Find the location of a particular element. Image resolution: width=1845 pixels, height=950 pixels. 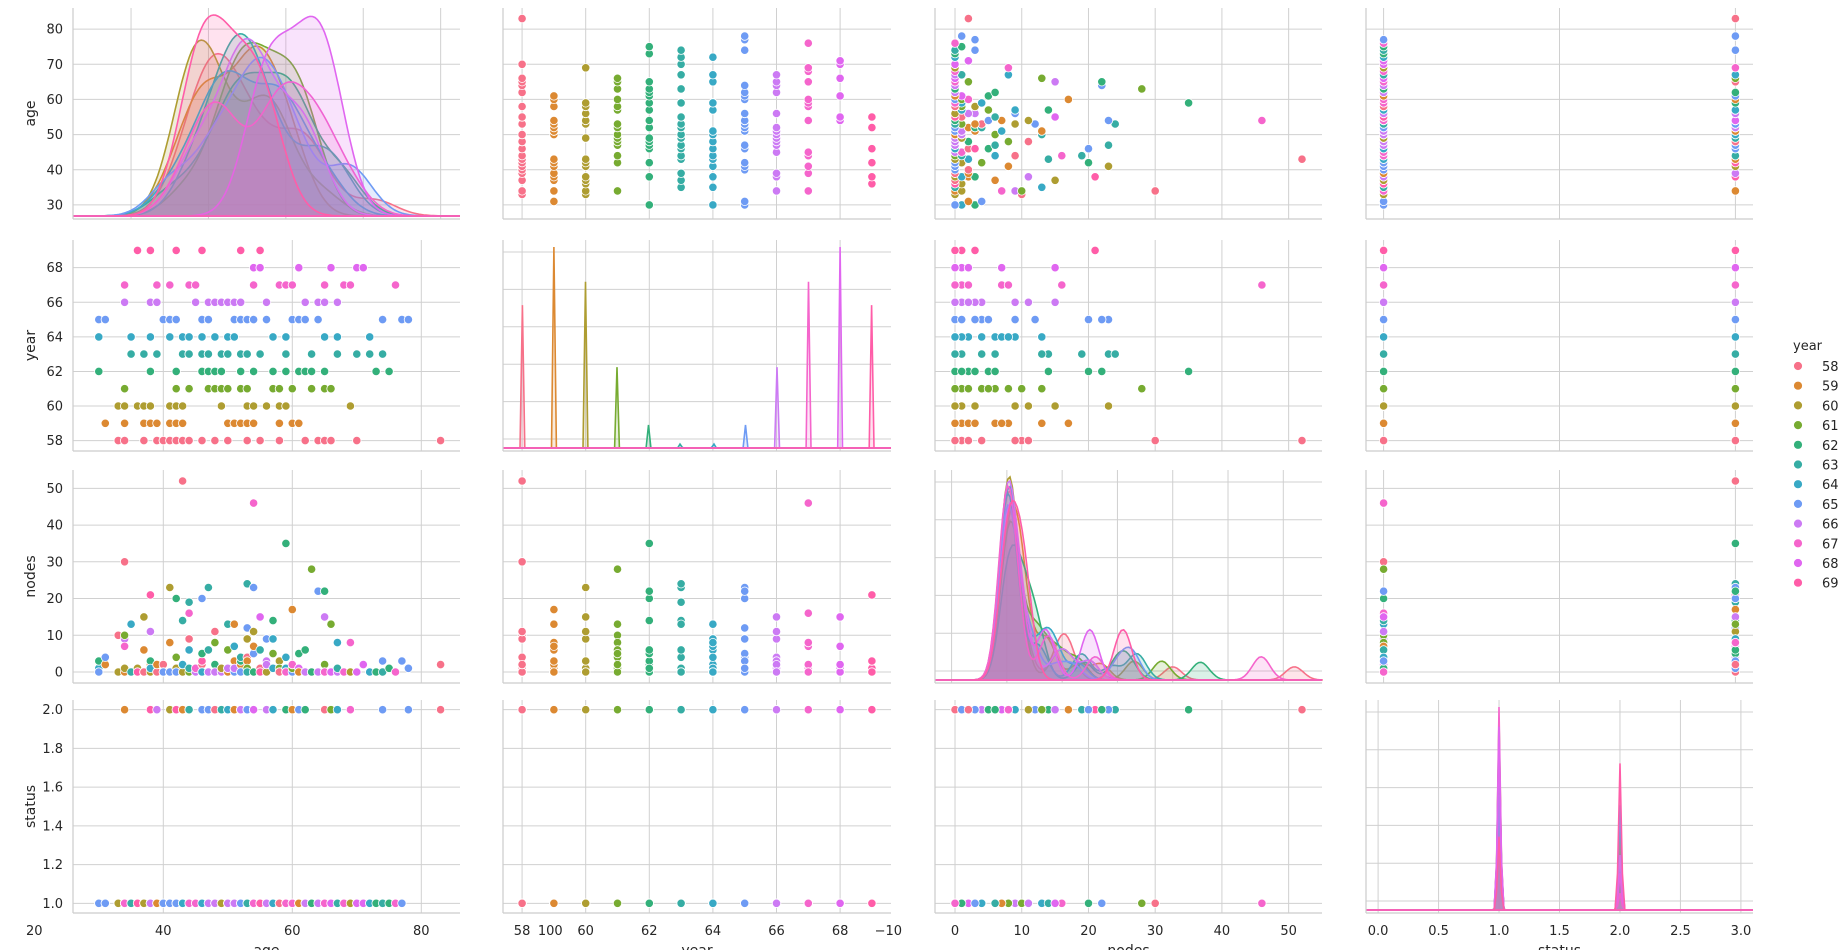

y-tick-label: 68 is located at coordinates (54, 268).